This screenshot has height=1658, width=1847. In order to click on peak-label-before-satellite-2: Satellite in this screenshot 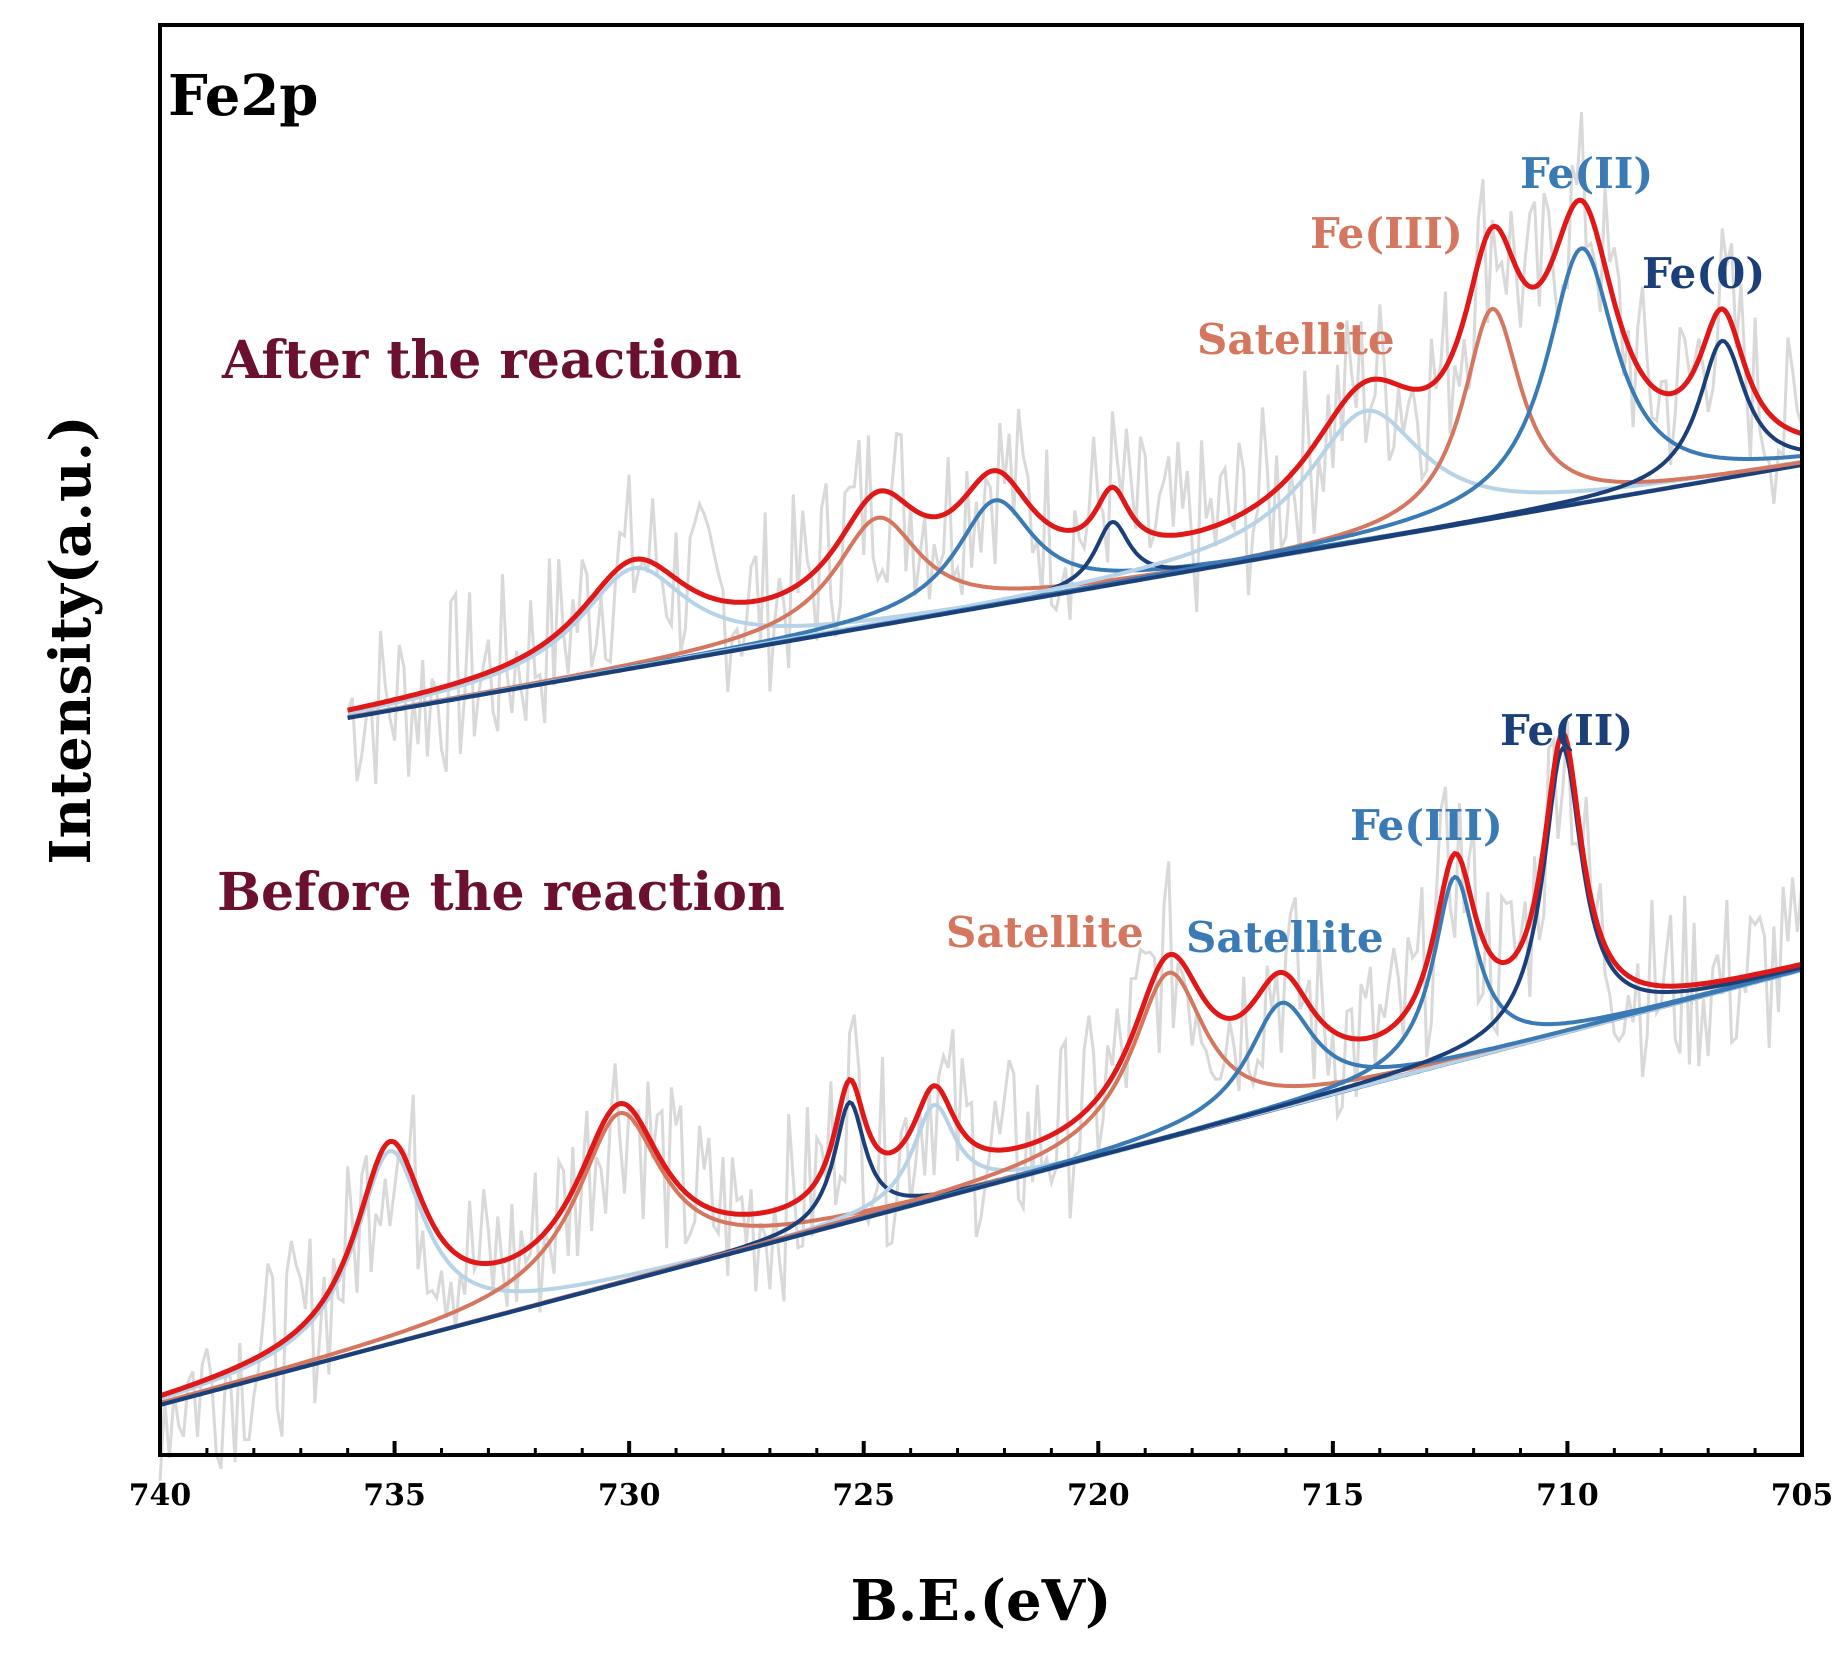, I will do `click(1285, 937)`.